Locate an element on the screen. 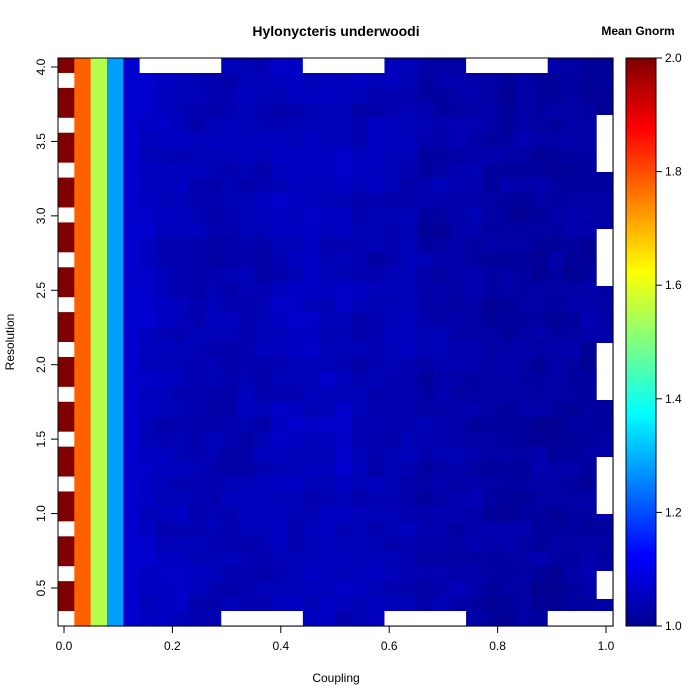  y-tick-label: 0.5 is located at coordinates (41, 587).